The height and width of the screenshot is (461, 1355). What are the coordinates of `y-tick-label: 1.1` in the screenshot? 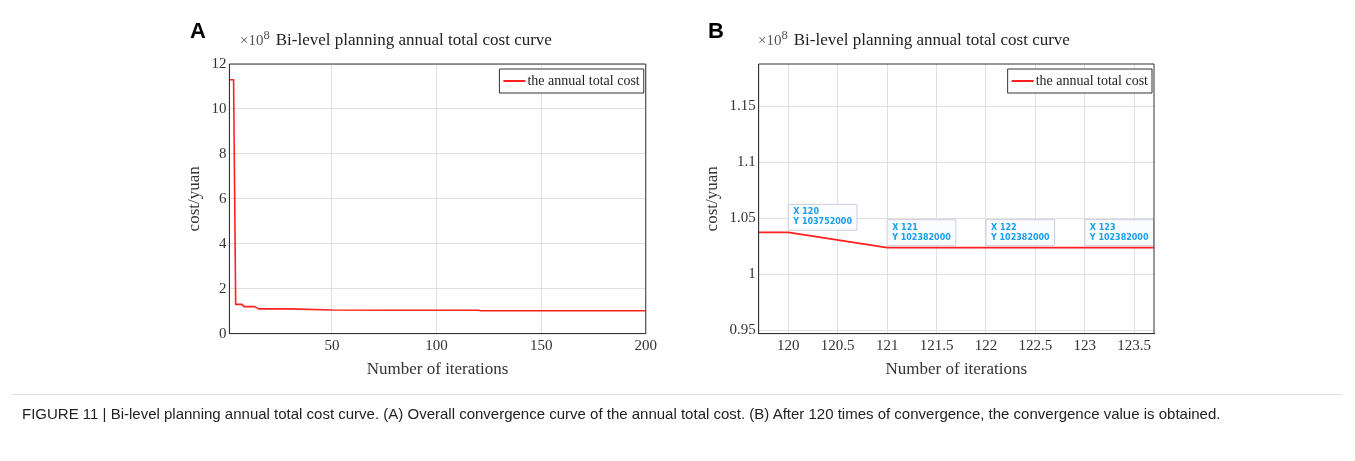 It's located at (746, 161).